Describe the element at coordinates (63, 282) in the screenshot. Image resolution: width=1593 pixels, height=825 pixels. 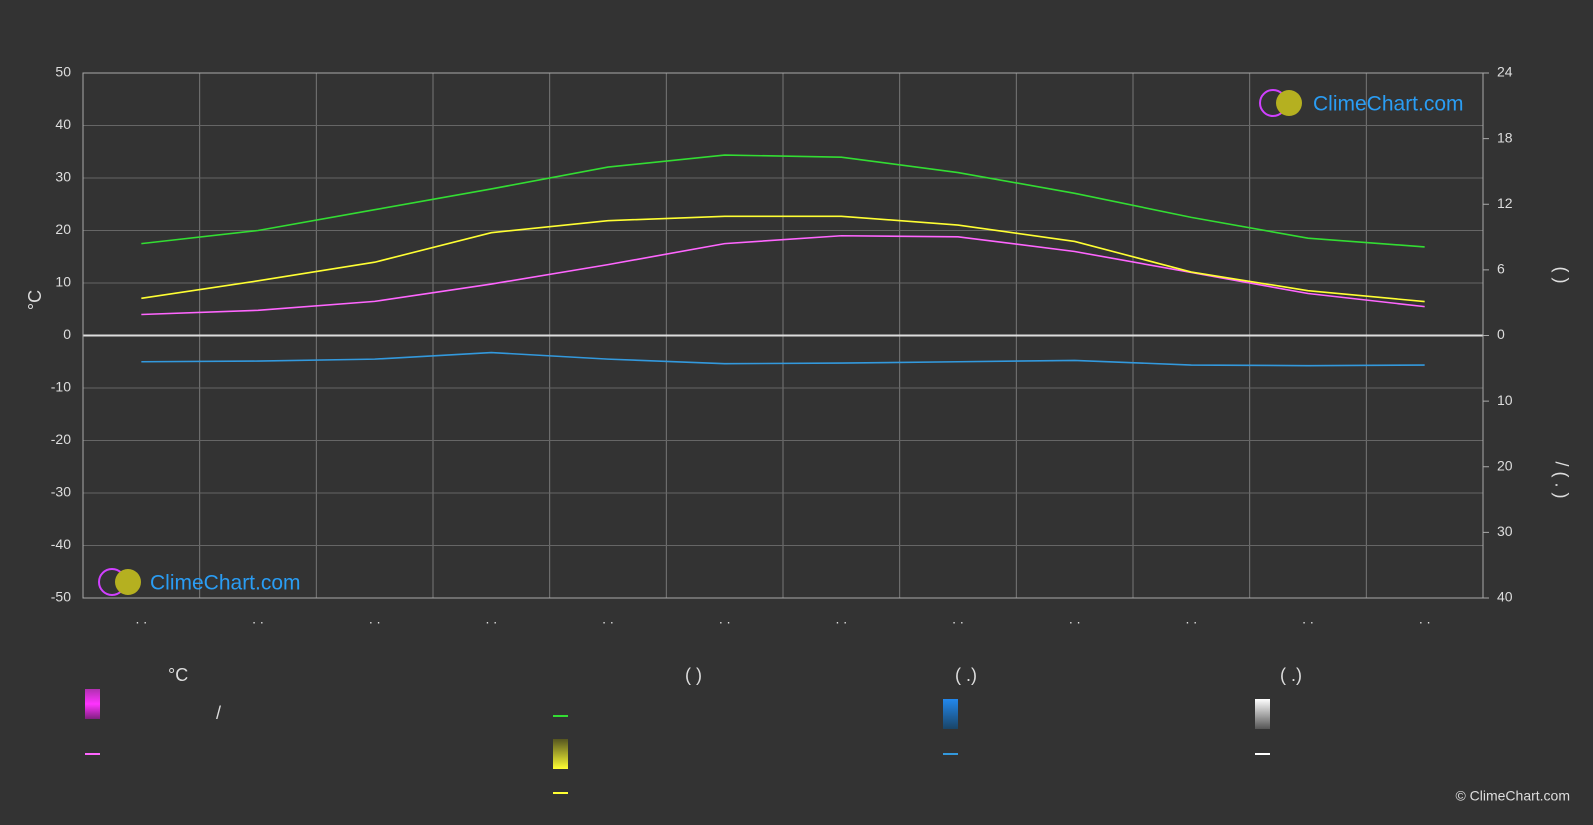
I see `y-tick-label: 10` at that location.